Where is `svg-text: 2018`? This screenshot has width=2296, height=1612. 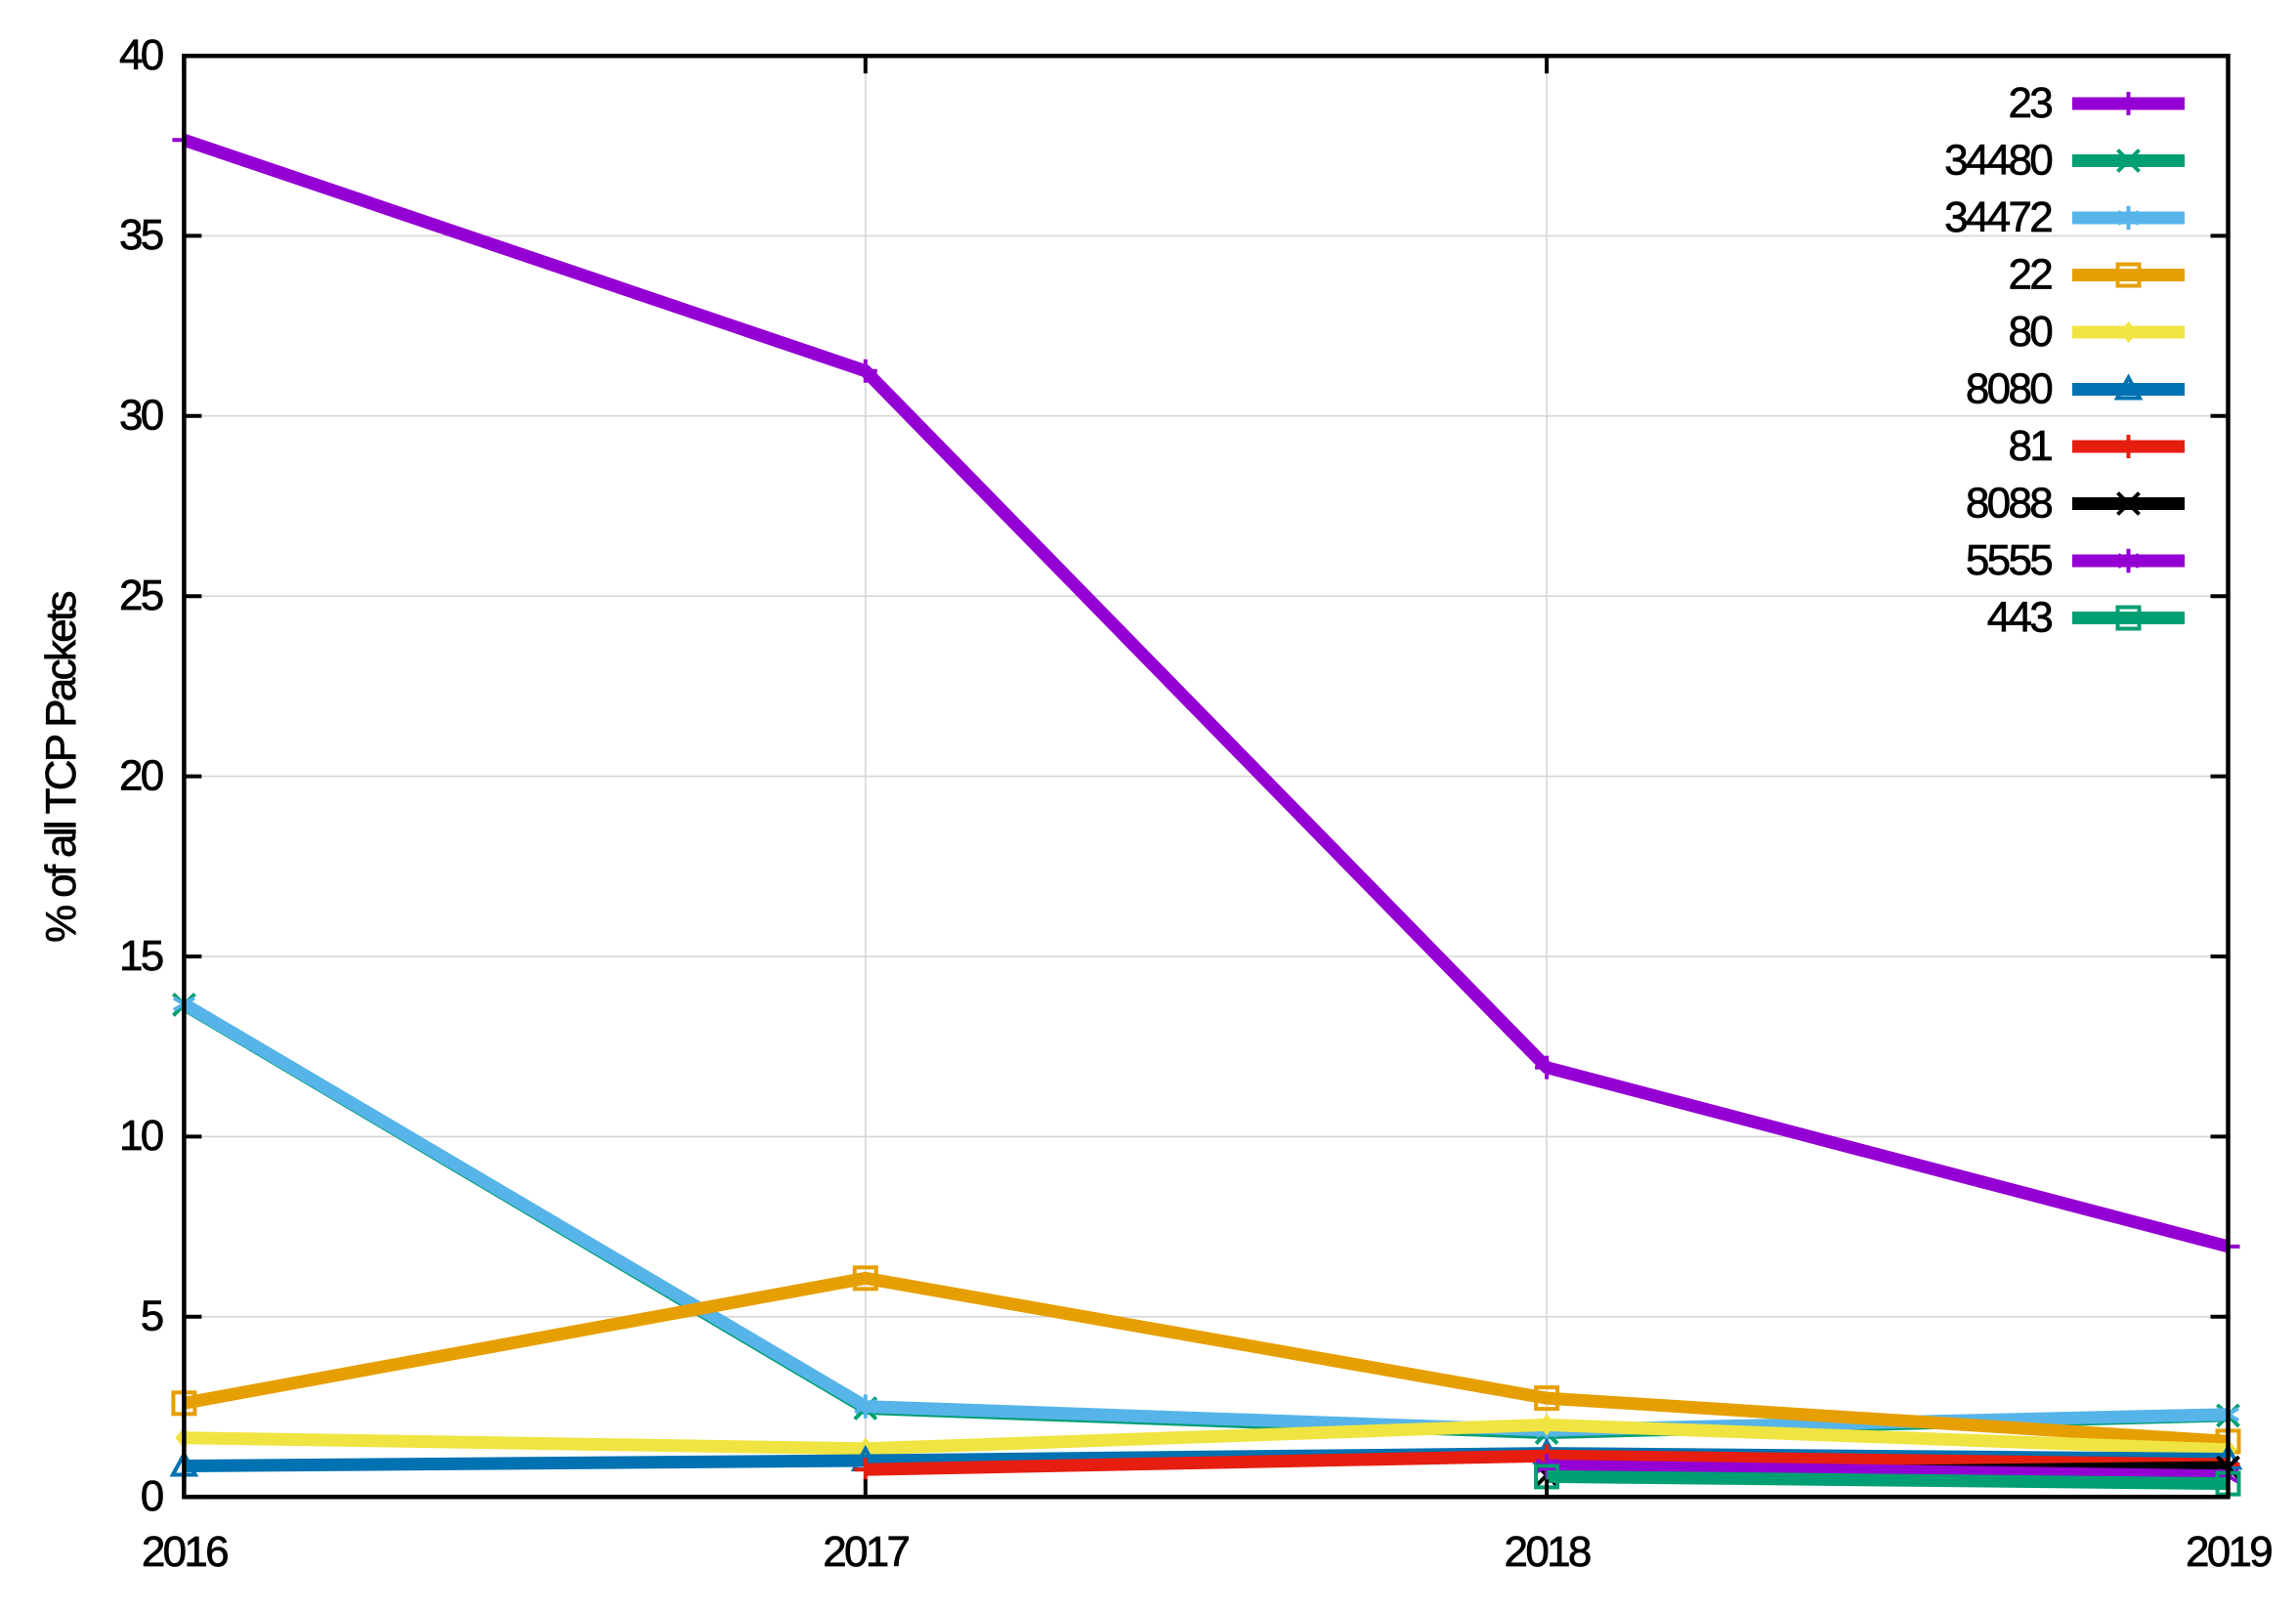 svg-text: 2018 is located at coordinates (1548, 1552).